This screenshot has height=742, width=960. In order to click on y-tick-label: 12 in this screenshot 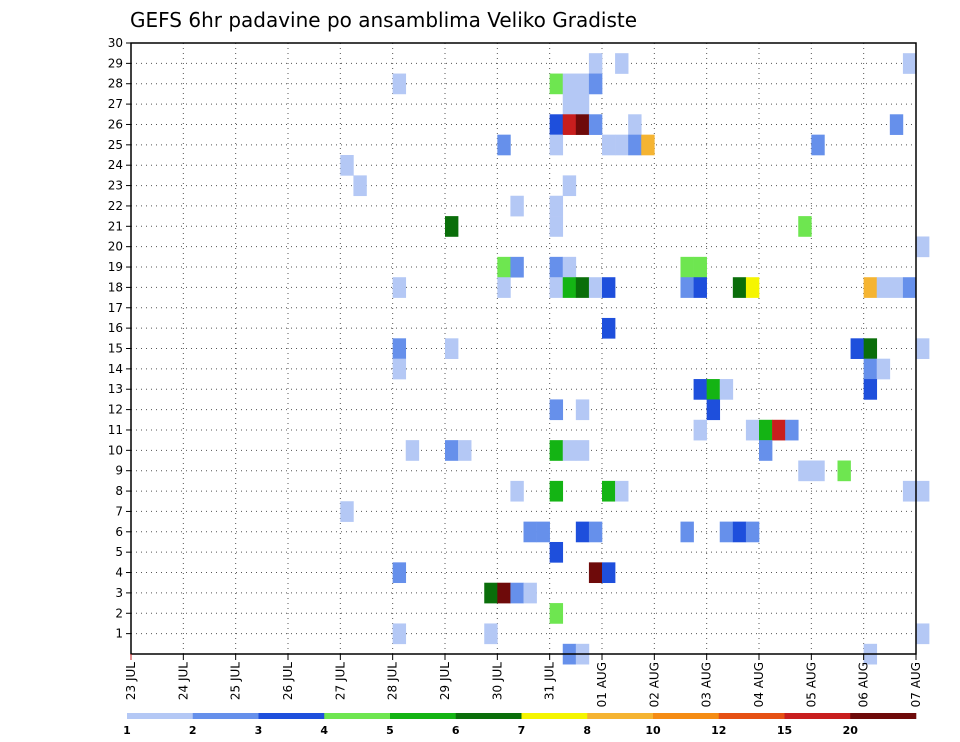, I will do `click(115, 410)`.